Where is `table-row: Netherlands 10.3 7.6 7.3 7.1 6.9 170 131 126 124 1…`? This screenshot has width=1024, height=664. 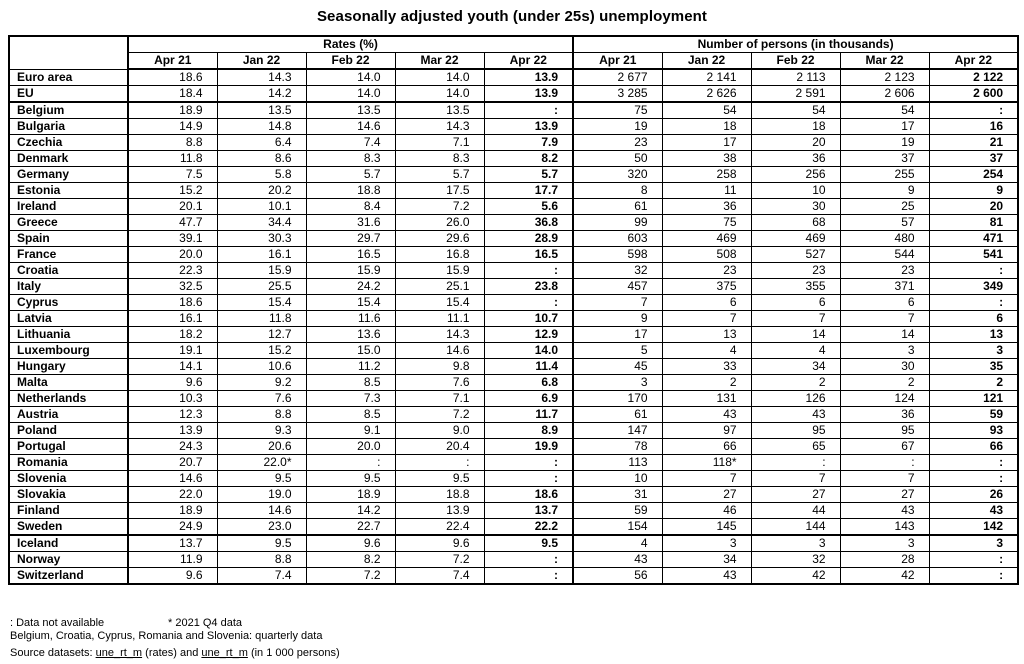
table-row: Netherlands 10.3 7.6 7.3 7.1 6.9 170 131 126 124 1… is located at coordinates (513, 398).